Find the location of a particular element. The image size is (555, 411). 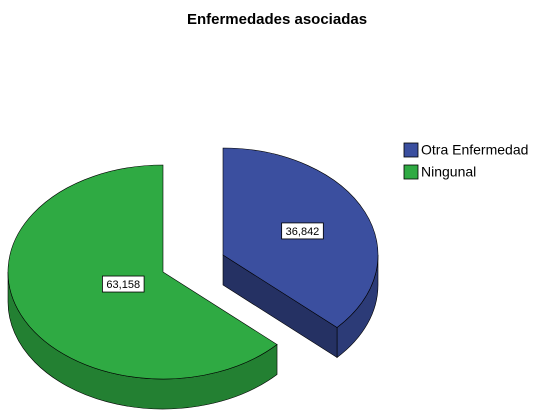

legend-label: Ningunal is located at coordinates (448, 172).